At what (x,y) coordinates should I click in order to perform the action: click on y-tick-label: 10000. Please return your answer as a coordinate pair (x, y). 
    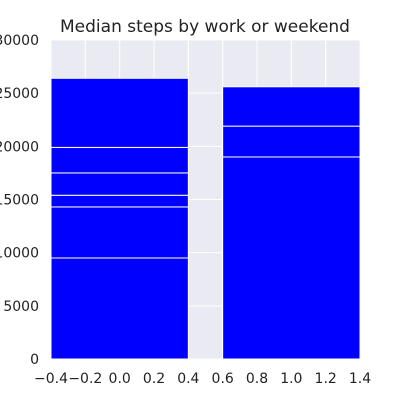
    Looking at the image, I should click on (19, 254).